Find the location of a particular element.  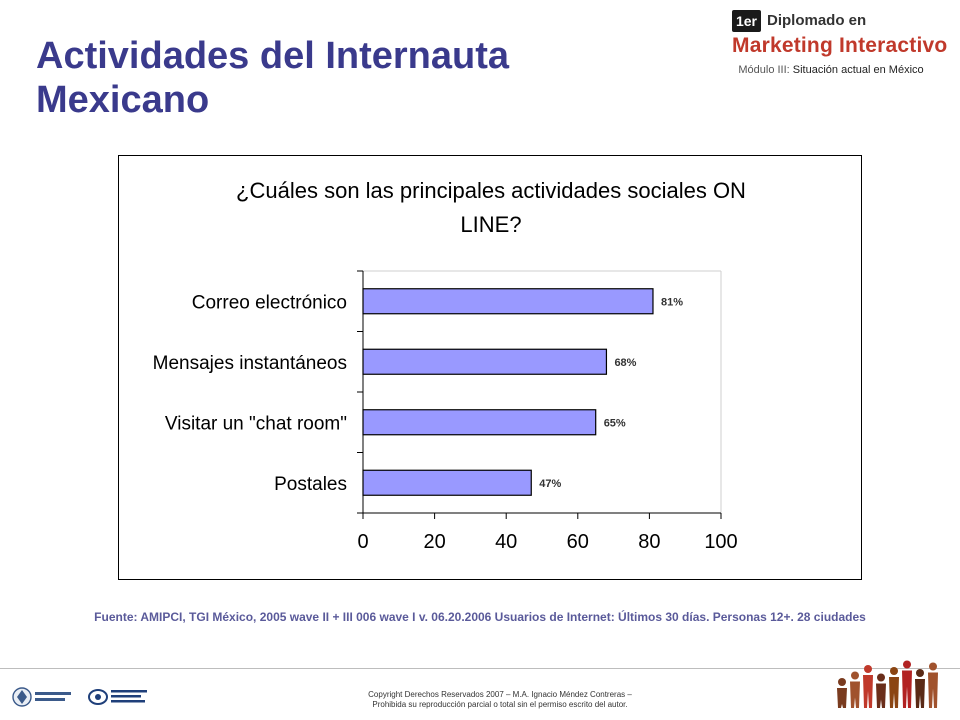

brand-line2: Marketing Interactivo is located at coordinates (840, 45).